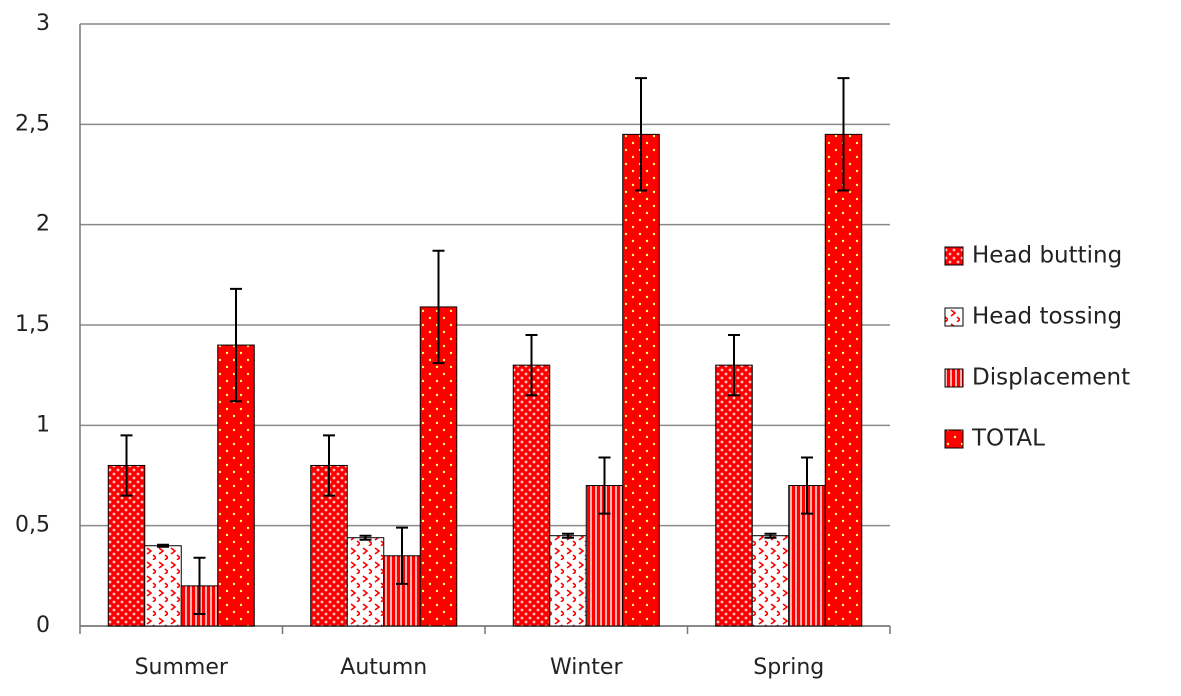  I want to click on y-tick-label: 2,5, so click(32, 123).